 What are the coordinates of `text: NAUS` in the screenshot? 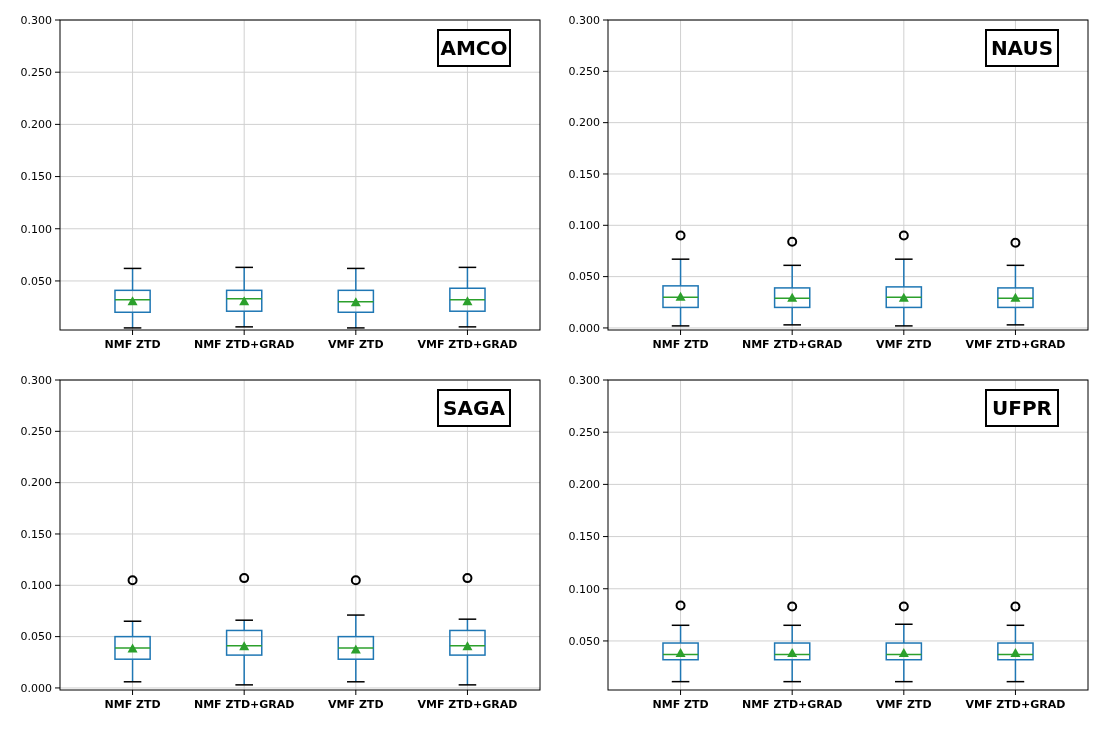 It's located at (1022, 48).